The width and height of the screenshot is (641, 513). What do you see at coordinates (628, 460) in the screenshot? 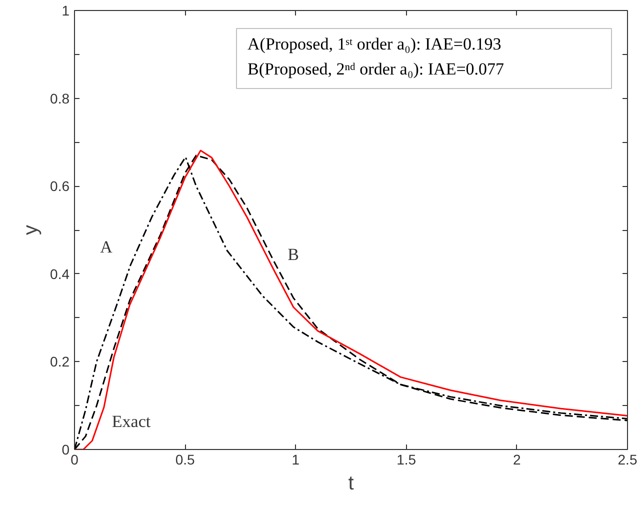
I see `x-tick-label: 2.5` at bounding box center [628, 460].